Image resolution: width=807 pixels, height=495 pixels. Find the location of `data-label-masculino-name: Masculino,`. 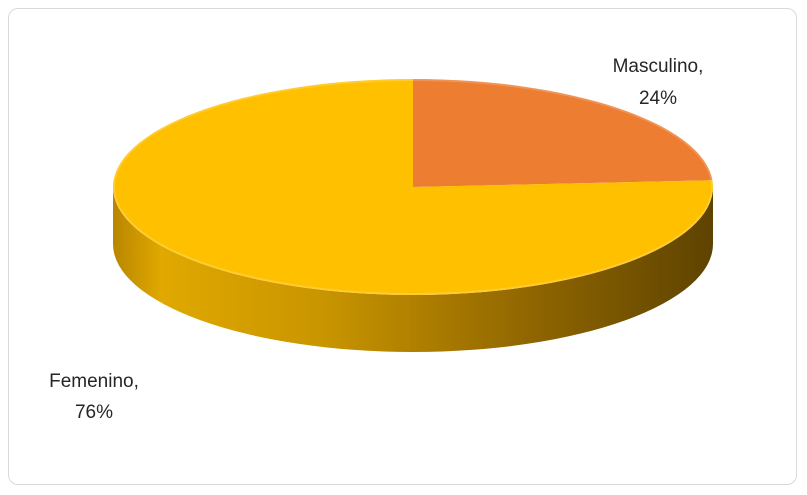

data-label-masculino-name: Masculino, is located at coordinates (658, 66).